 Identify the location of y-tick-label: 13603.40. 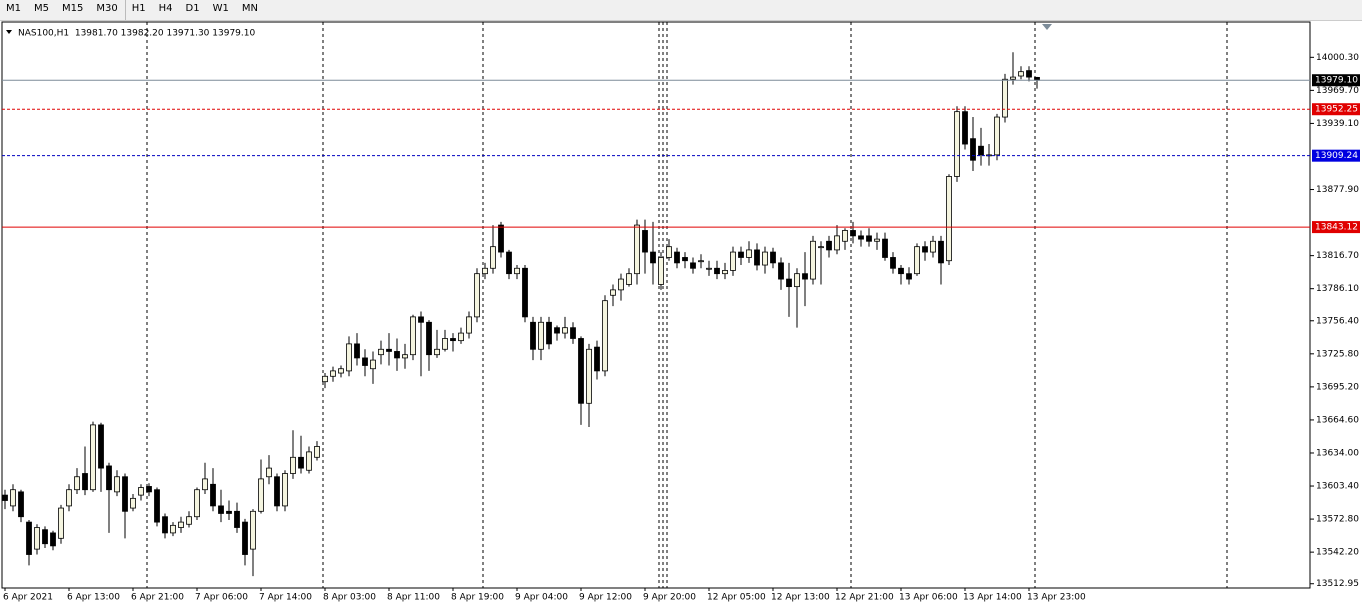
(1337, 487).